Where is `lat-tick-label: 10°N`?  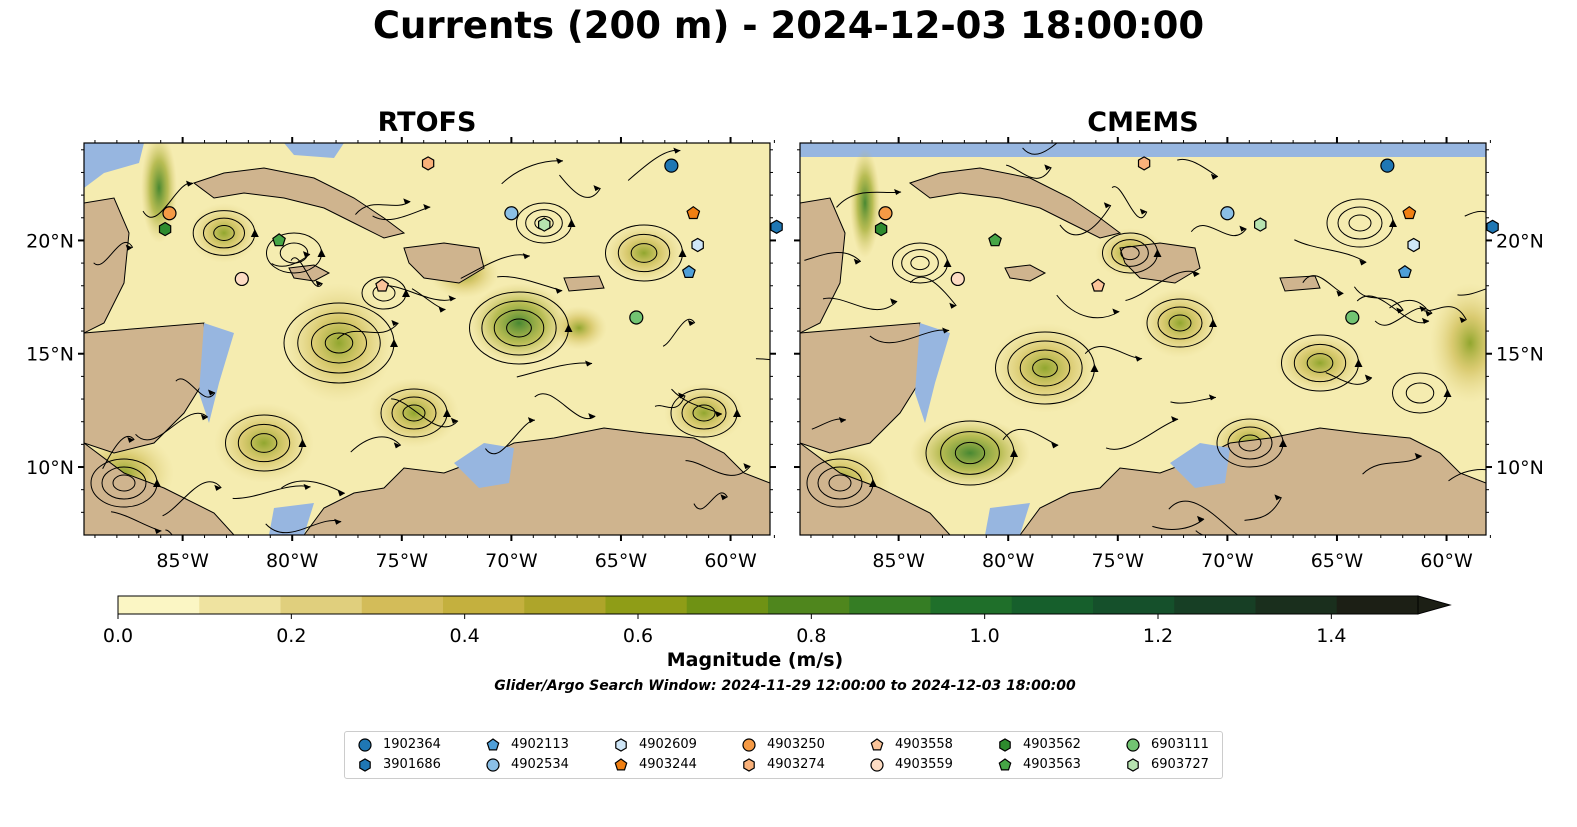 lat-tick-label: 10°N is located at coordinates (50, 468).